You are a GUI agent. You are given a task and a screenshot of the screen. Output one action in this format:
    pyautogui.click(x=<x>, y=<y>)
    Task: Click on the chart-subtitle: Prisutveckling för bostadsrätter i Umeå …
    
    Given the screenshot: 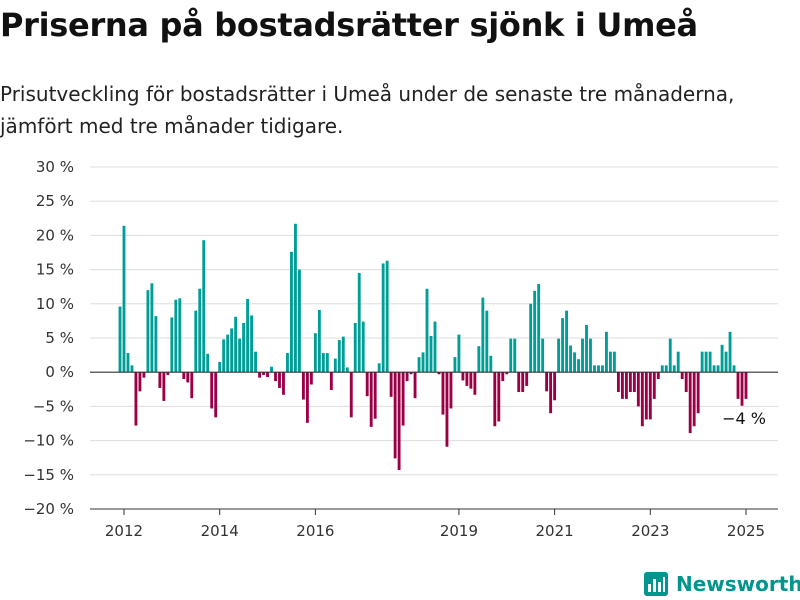 What is the action you would take?
    pyautogui.click(x=367, y=110)
    